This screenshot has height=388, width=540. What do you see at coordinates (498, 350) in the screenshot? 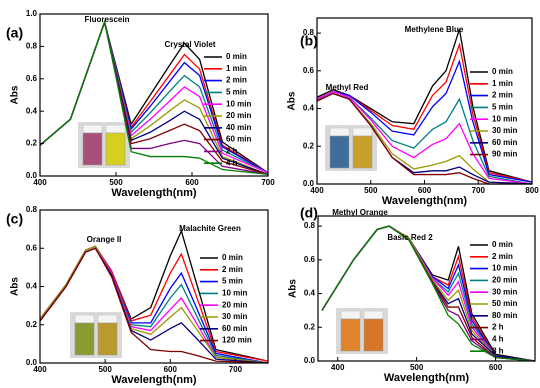
I see `legend-label: 8 h` at bounding box center [498, 350].